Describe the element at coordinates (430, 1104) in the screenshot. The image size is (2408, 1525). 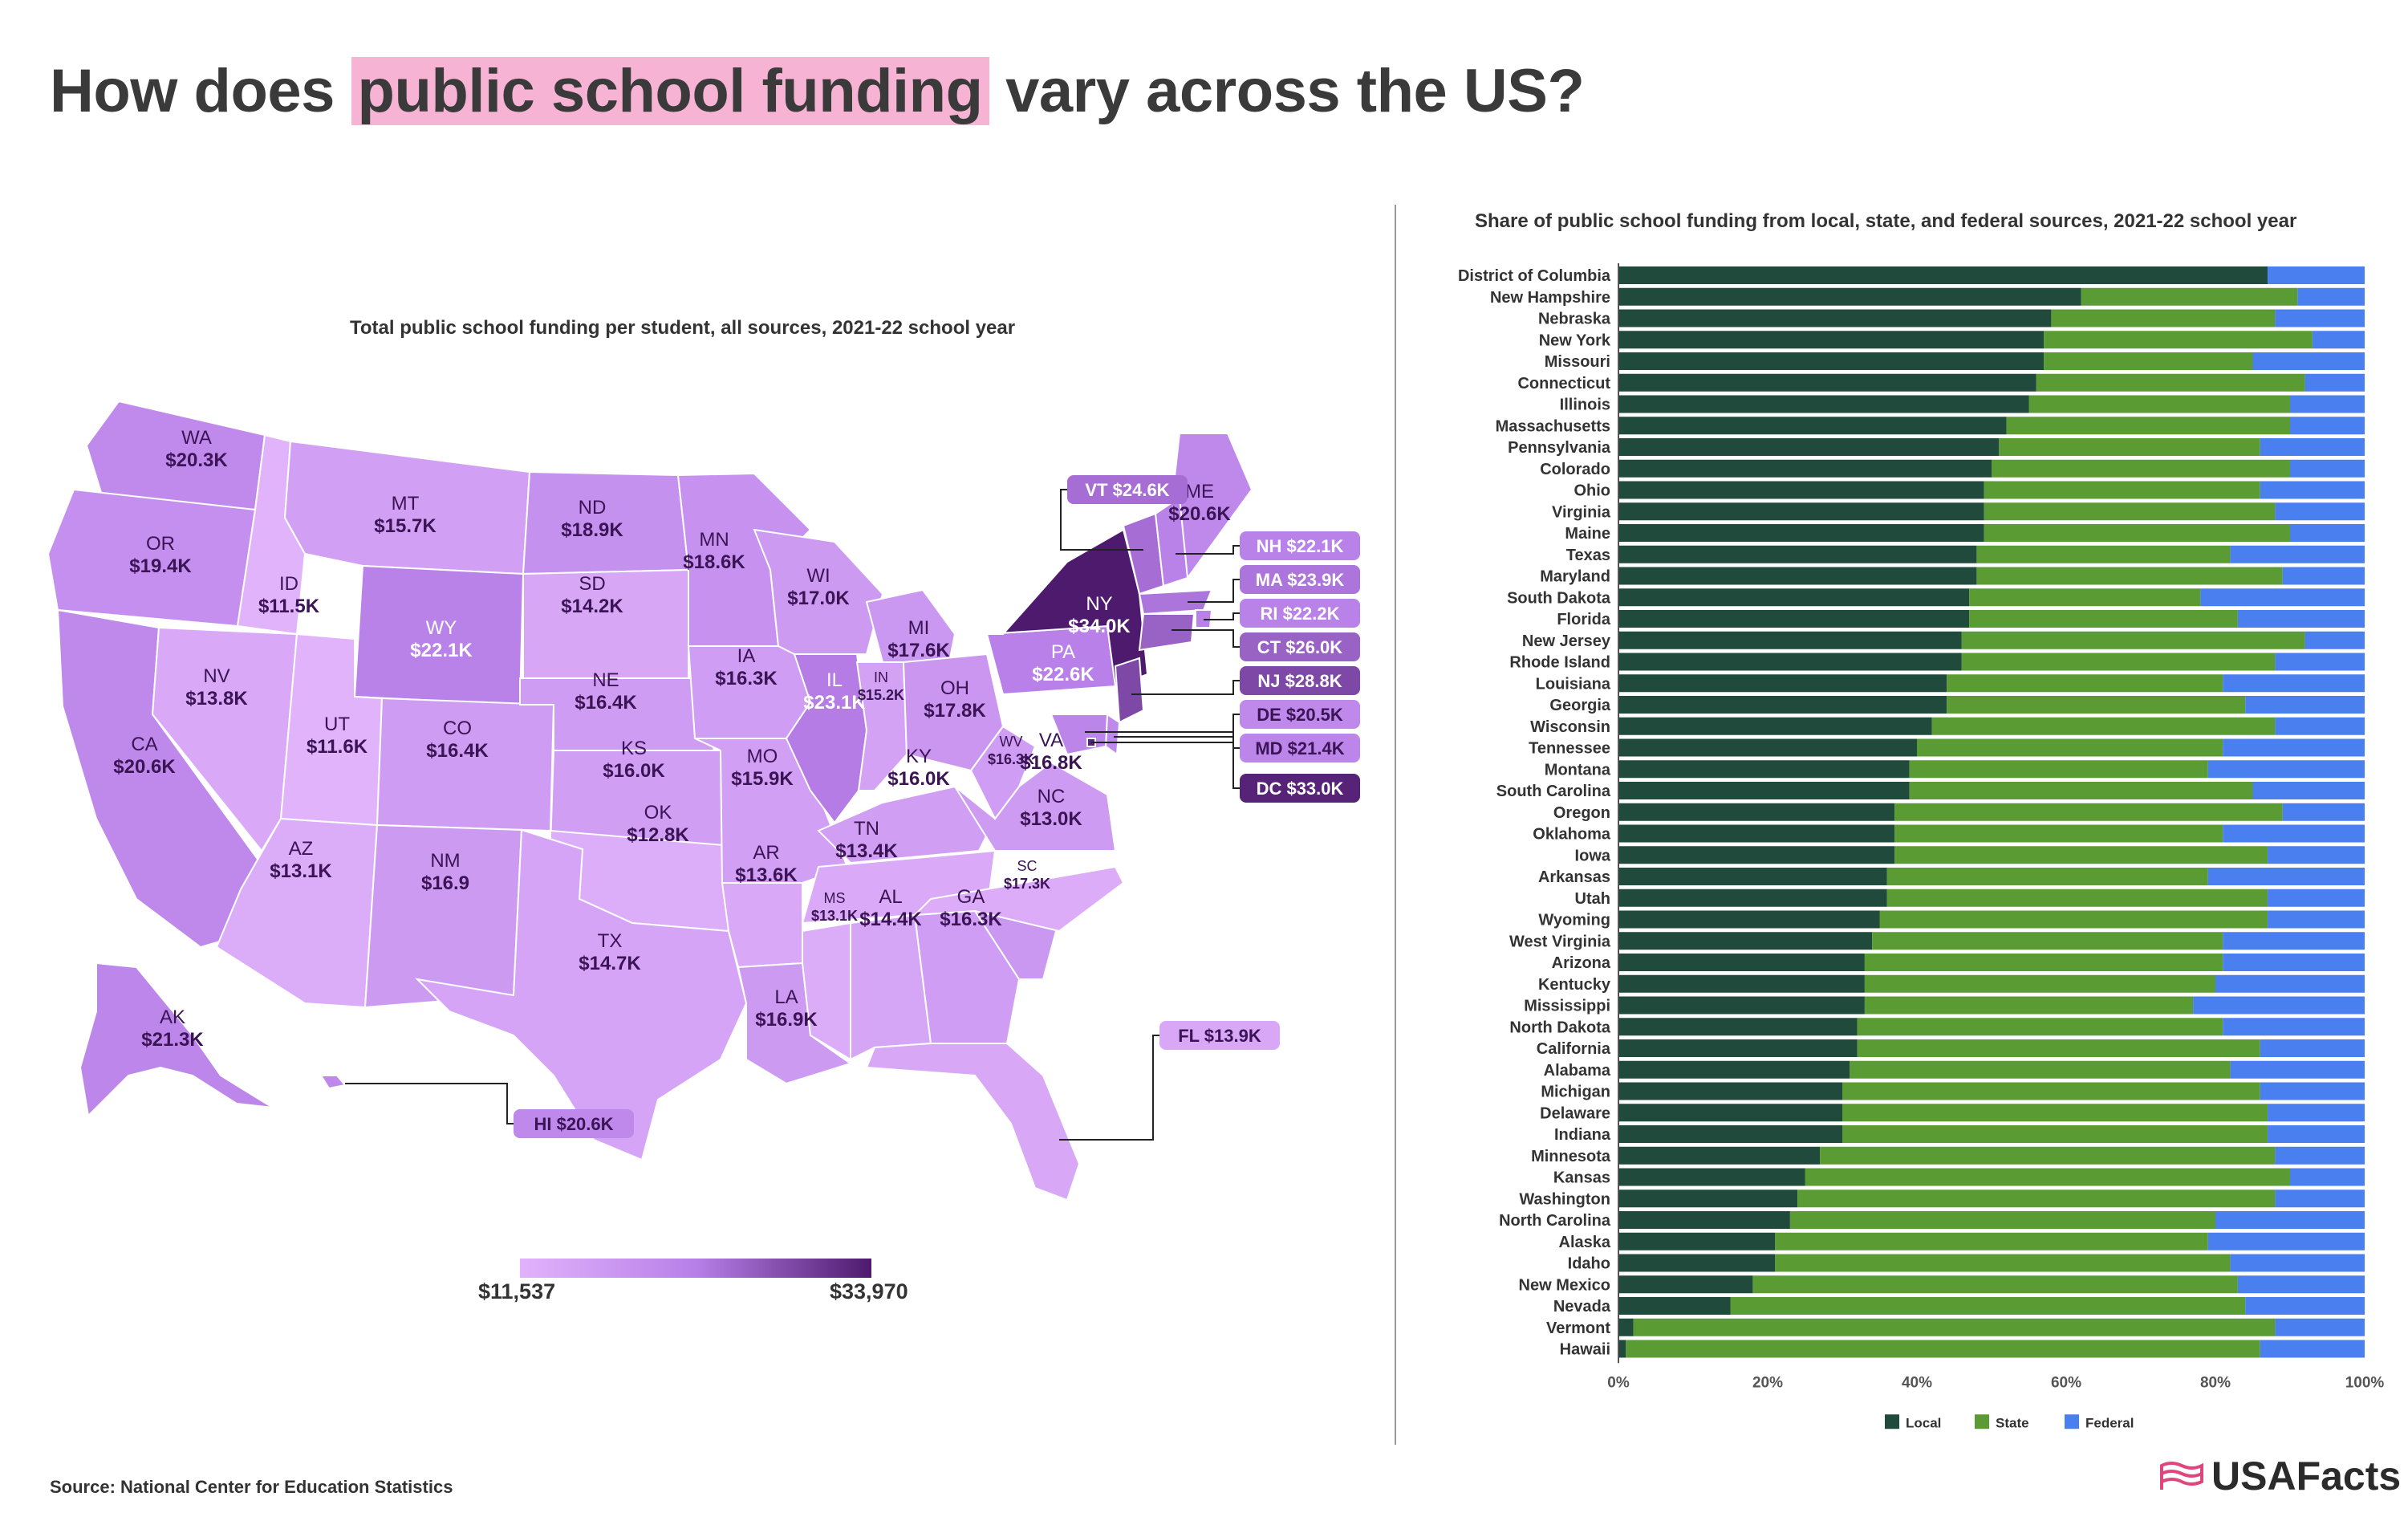
I see `leader-hi` at that location.